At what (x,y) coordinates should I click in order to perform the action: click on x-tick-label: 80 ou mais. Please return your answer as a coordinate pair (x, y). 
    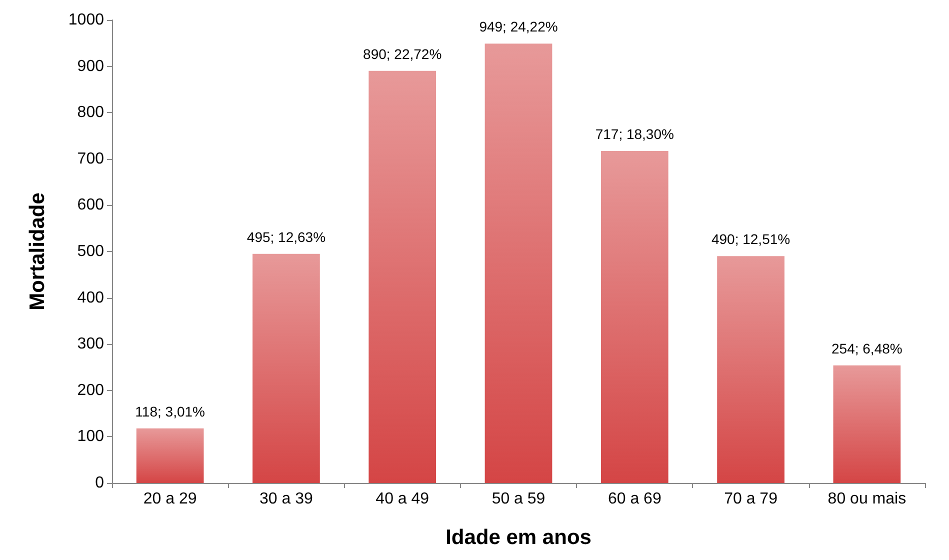
    Looking at the image, I should click on (867, 499).